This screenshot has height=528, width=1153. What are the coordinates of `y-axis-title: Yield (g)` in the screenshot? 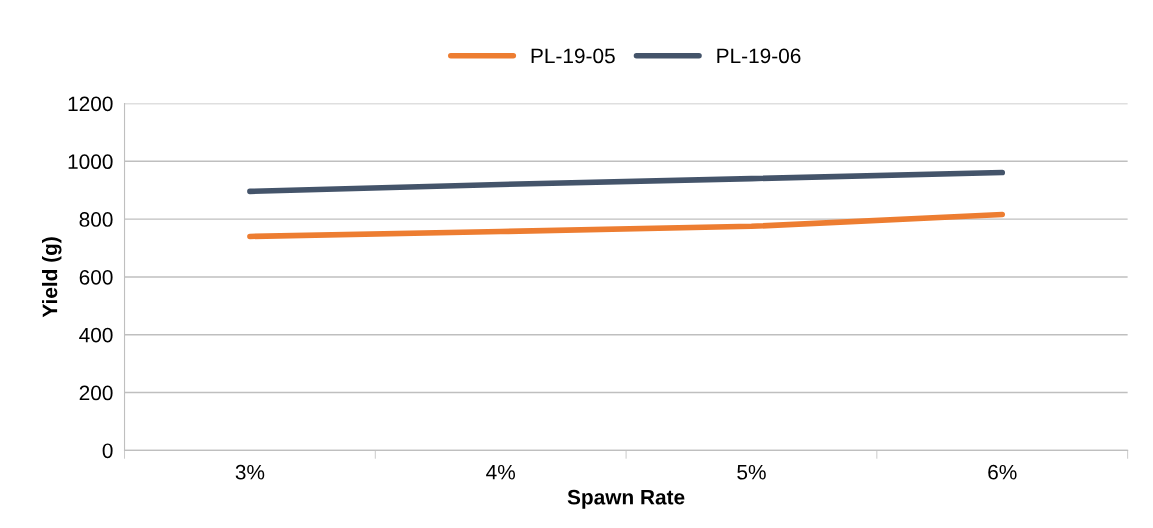 It's located at (52, 277).